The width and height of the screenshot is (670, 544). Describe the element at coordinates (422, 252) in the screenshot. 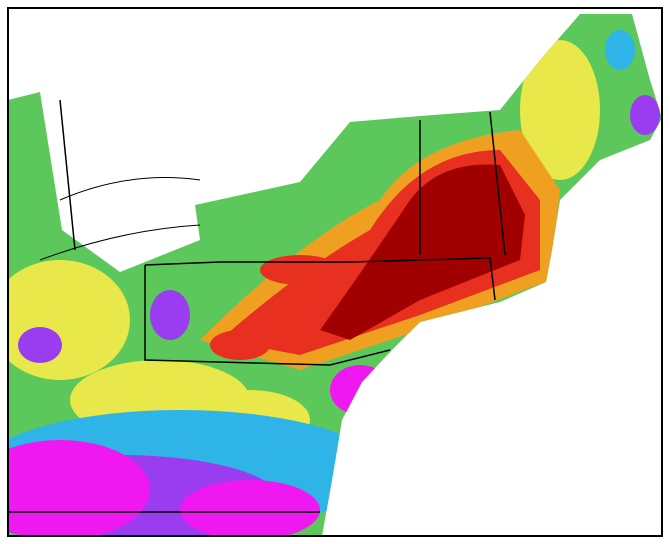

I see `dark-red-area` at that location.